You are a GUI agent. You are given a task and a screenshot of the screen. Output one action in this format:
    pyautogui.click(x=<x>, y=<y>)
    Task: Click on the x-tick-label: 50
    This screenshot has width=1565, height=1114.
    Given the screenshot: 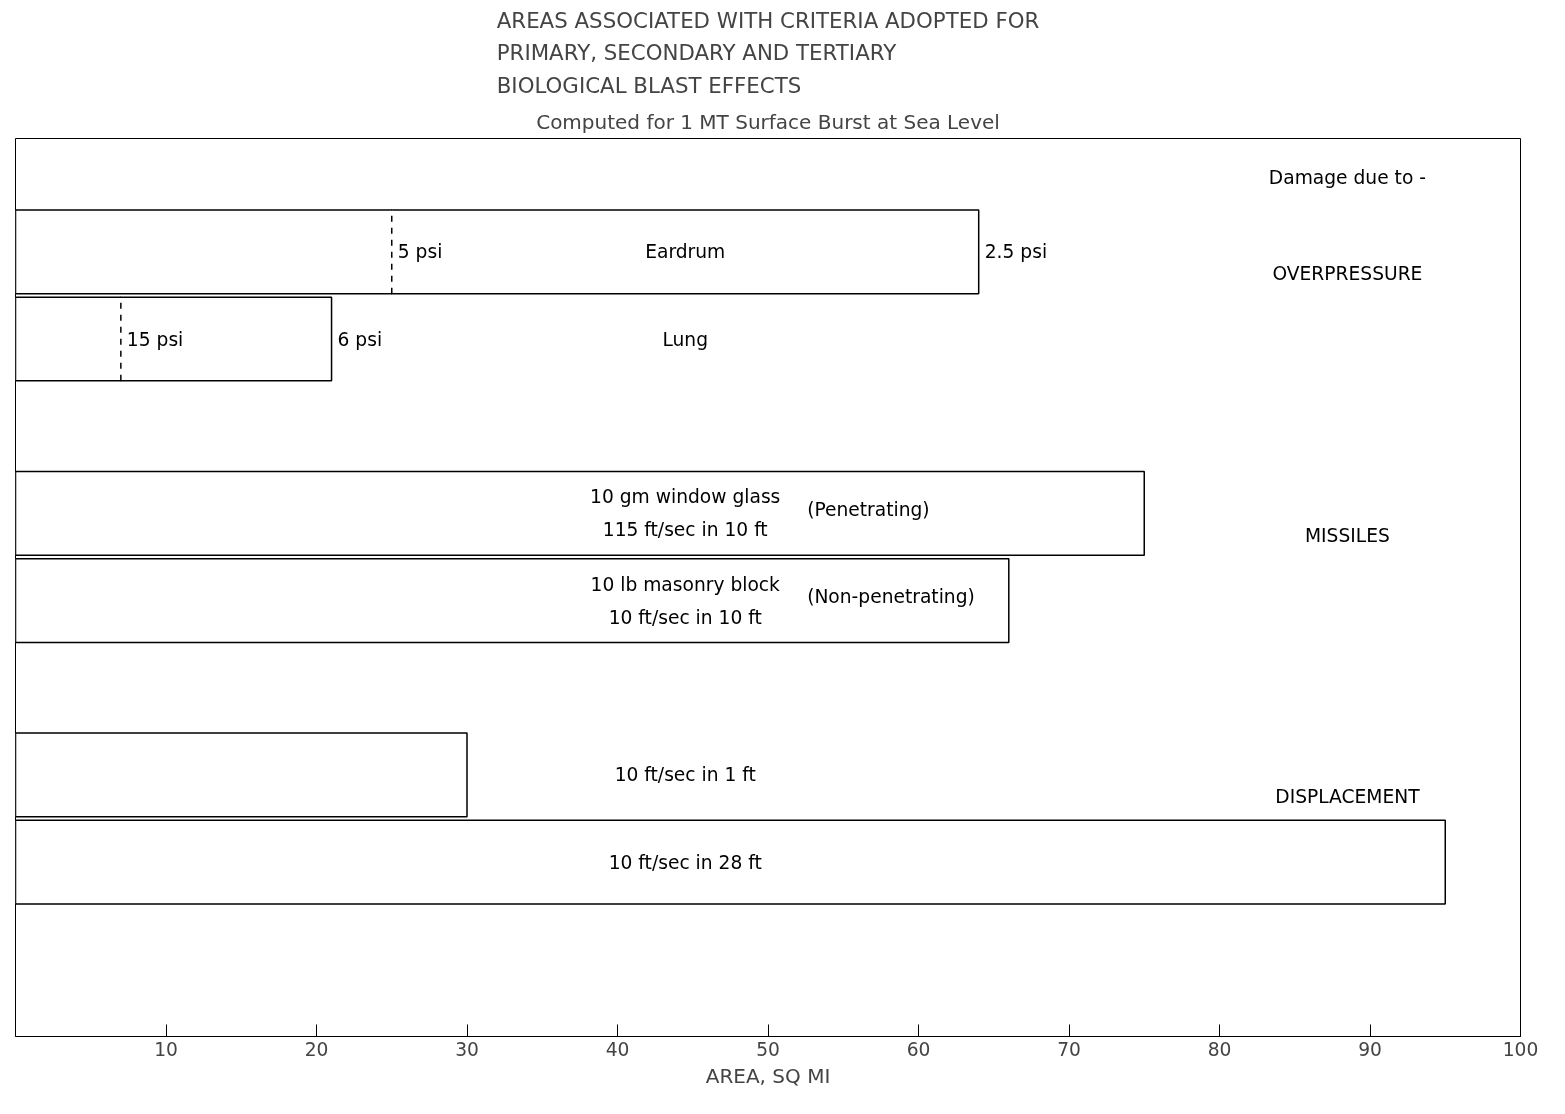 What is the action you would take?
    pyautogui.click(x=768, y=1049)
    